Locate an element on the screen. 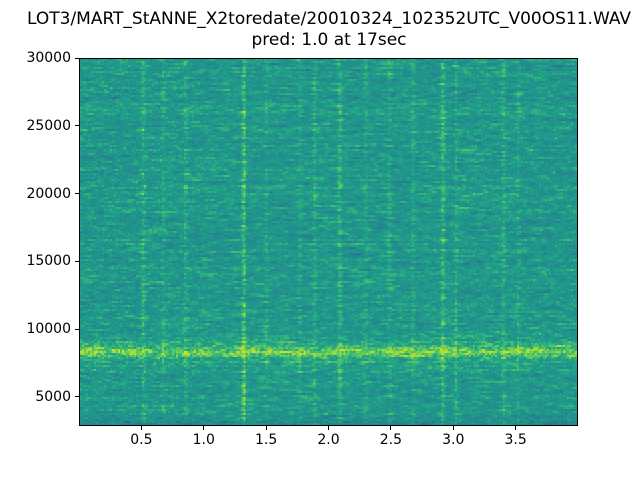 The height and width of the screenshot is (480, 640). y-tick-label: 20000 is located at coordinates (48, 193).